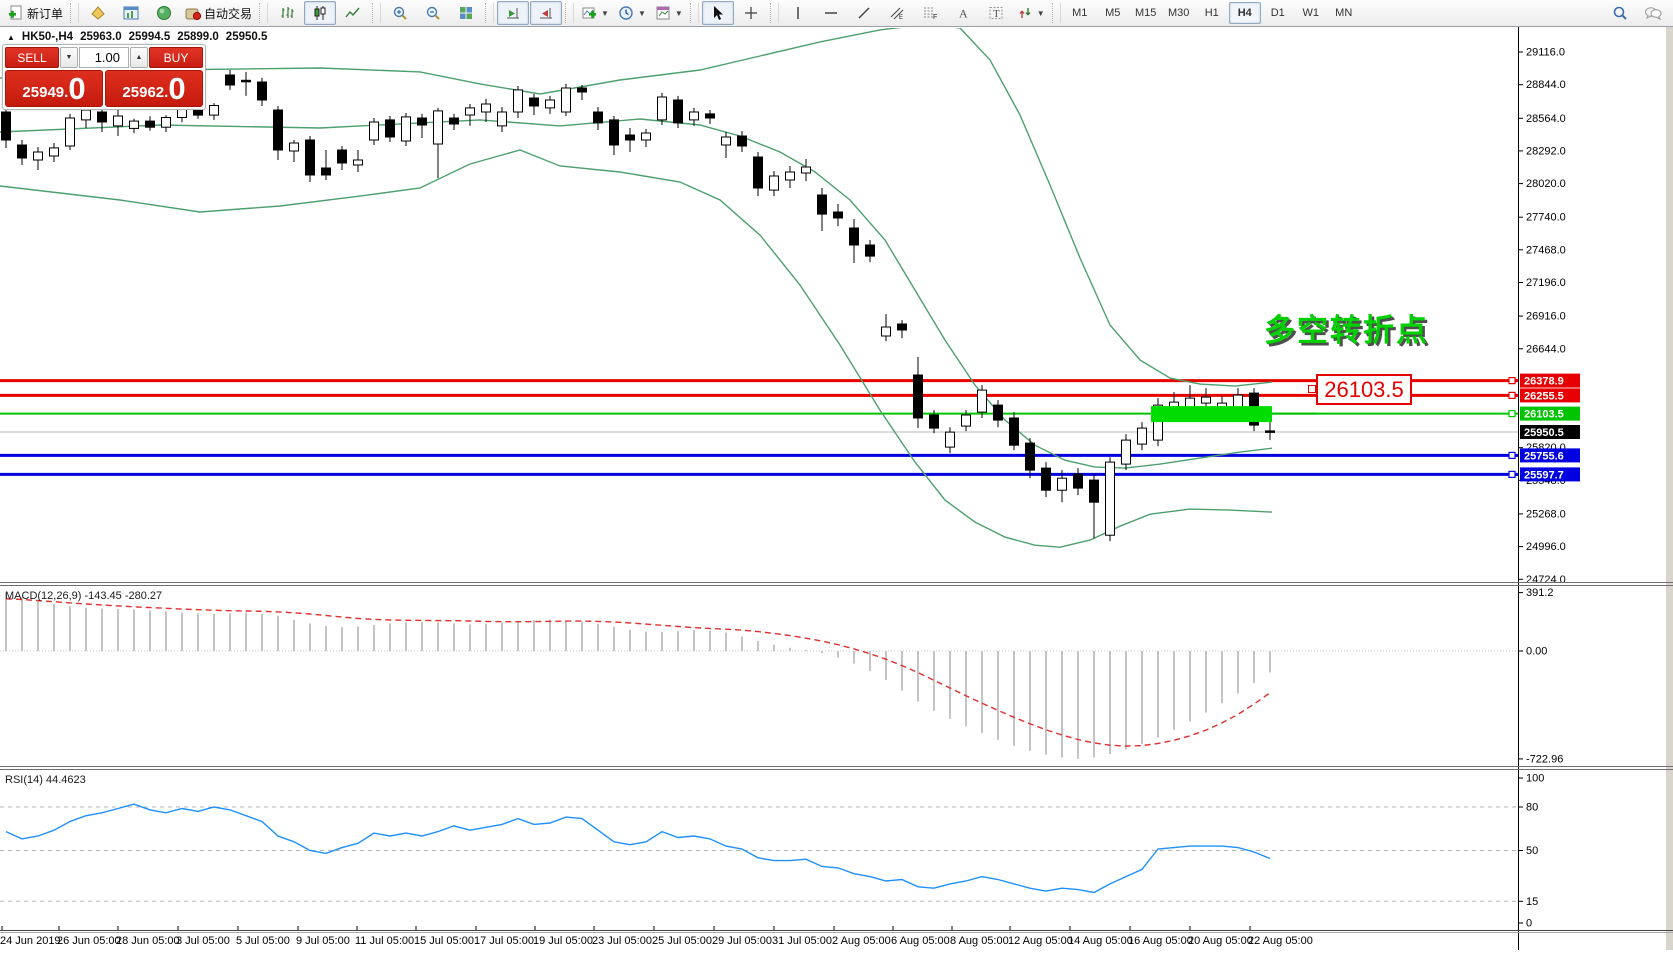 This screenshot has height=955, width=1673. Describe the element at coordinates (1653, 13) in the screenshot. I see `chat-button` at that location.